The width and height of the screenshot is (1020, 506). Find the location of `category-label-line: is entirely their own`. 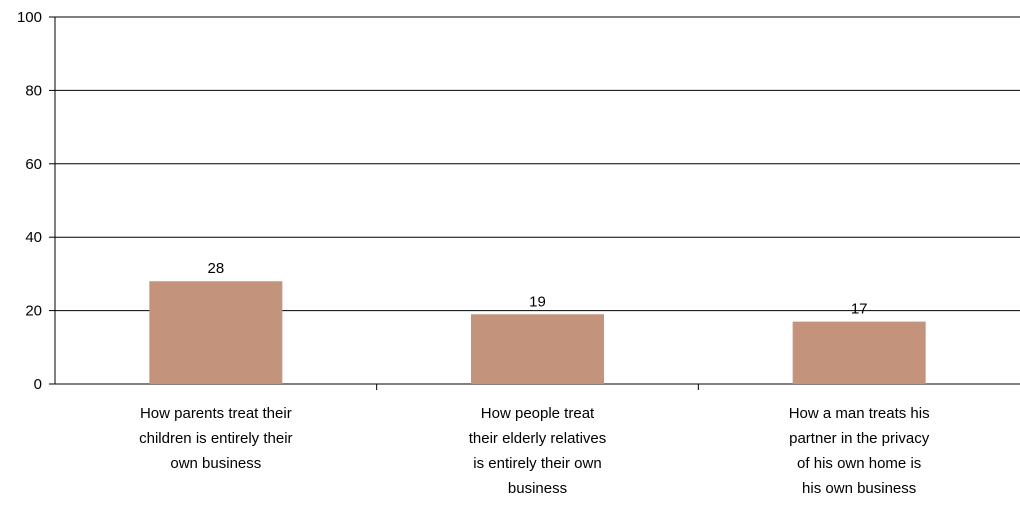

category-label-line: is entirely their own is located at coordinates (537, 463).